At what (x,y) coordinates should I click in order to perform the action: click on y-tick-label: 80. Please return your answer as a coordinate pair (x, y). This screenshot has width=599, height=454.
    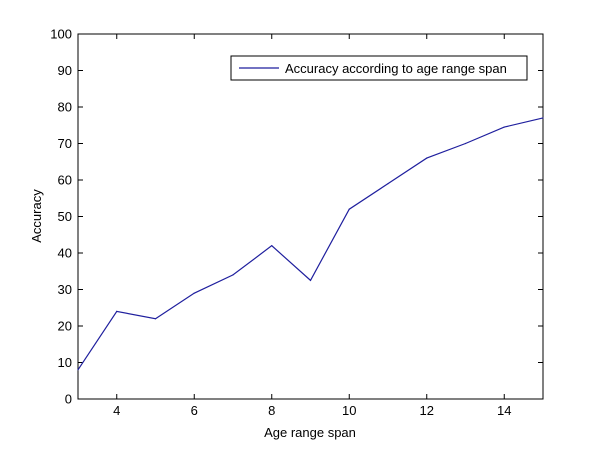
    Looking at the image, I should click on (65, 107).